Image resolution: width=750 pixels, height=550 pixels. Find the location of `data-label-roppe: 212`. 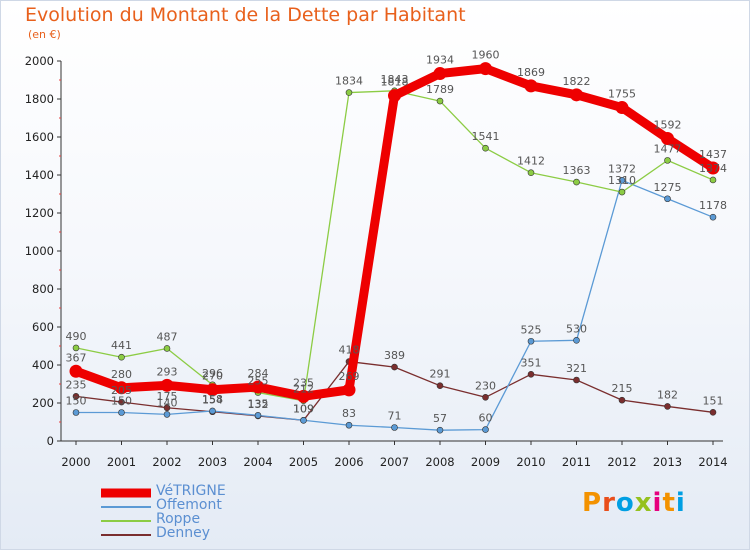

data-label-roppe: 212 is located at coordinates (303, 389).